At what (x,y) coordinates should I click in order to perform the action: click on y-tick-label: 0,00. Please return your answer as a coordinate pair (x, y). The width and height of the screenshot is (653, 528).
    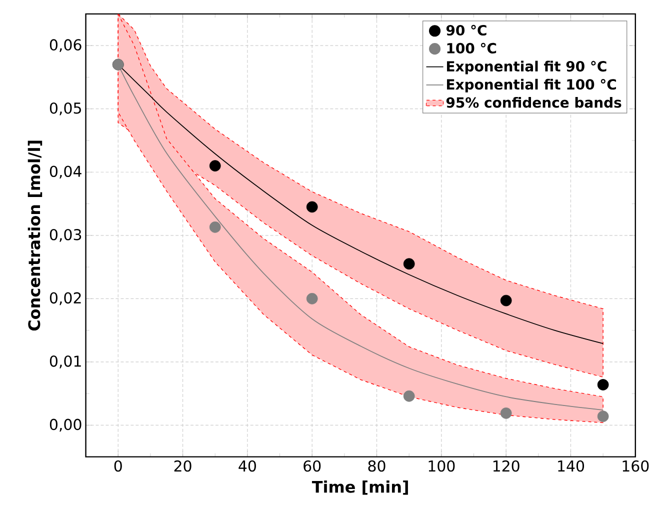
    Looking at the image, I should click on (66, 425).